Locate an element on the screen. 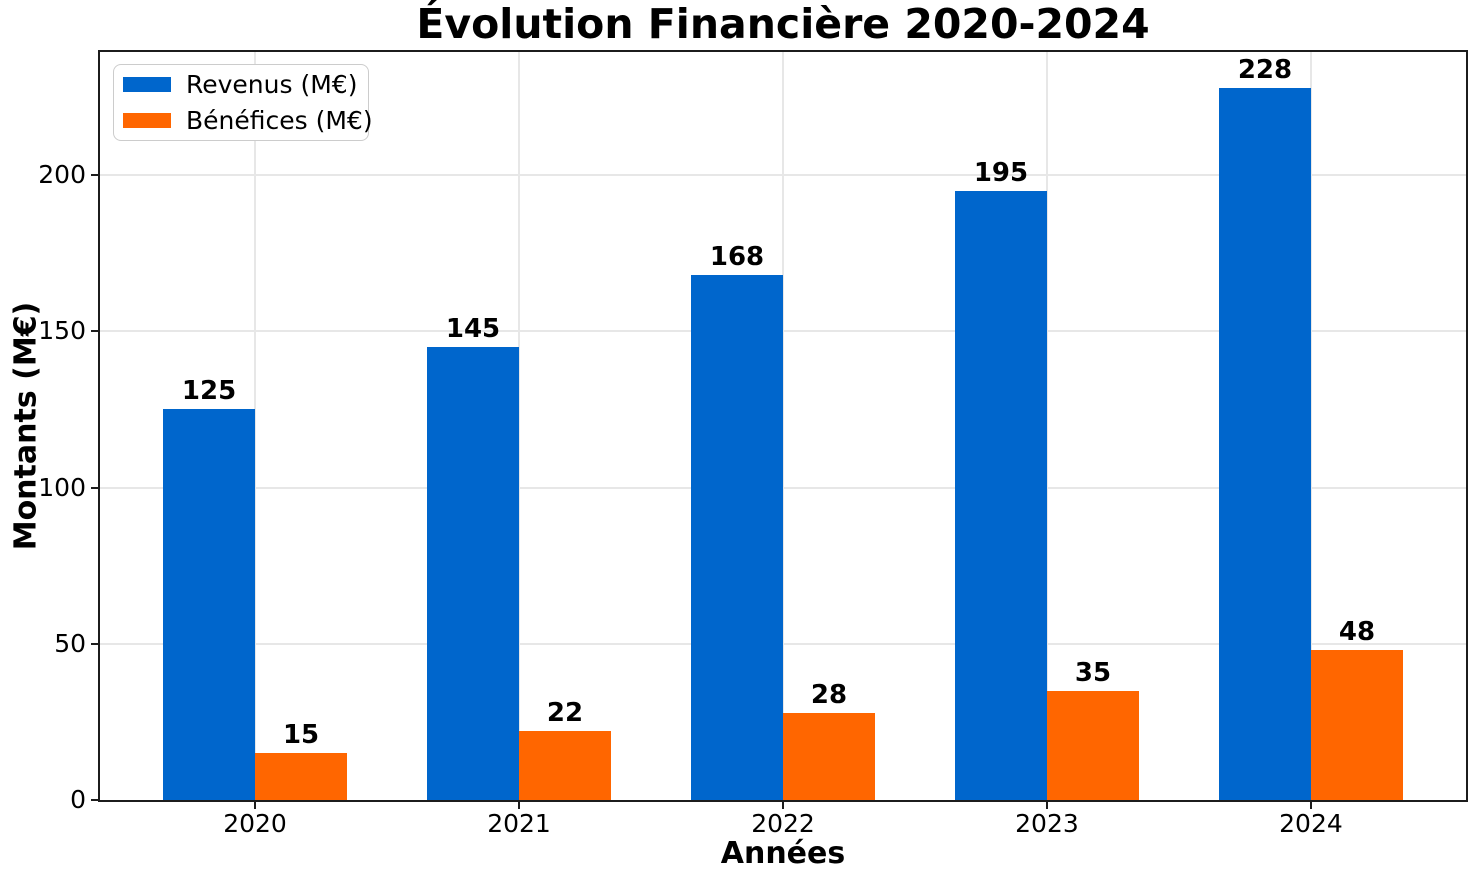 This screenshot has width=1482, height=883. x-tick-label: 2022 is located at coordinates (783, 823).